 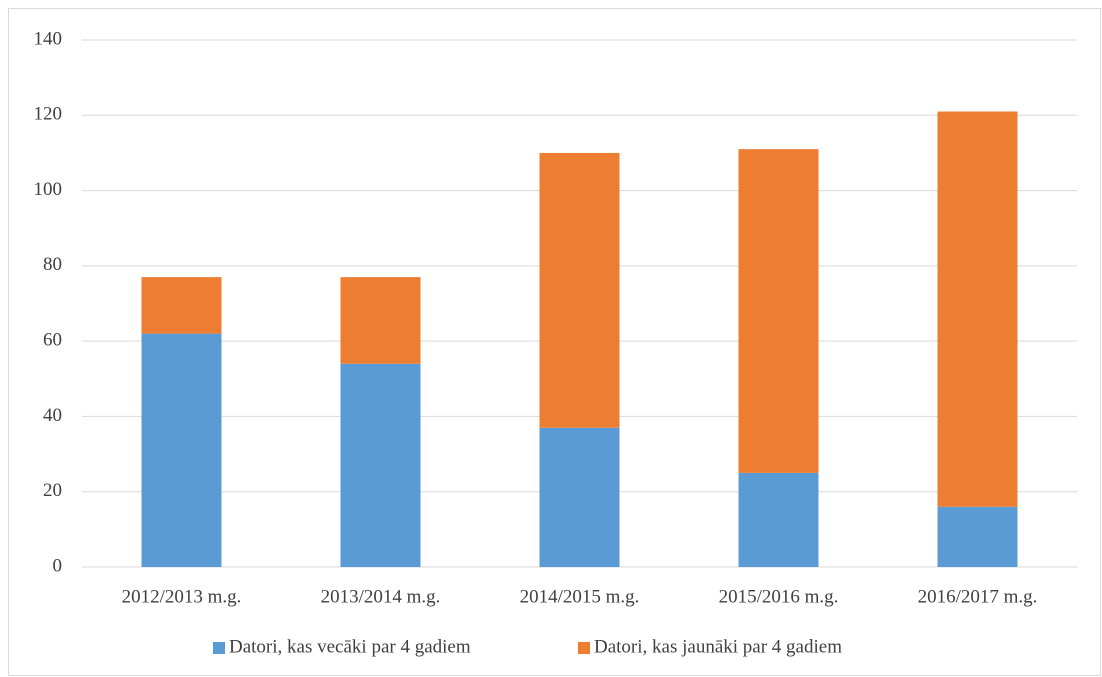 I want to click on x-tick-label: 2012/2013 m.g., so click(x=182, y=596).